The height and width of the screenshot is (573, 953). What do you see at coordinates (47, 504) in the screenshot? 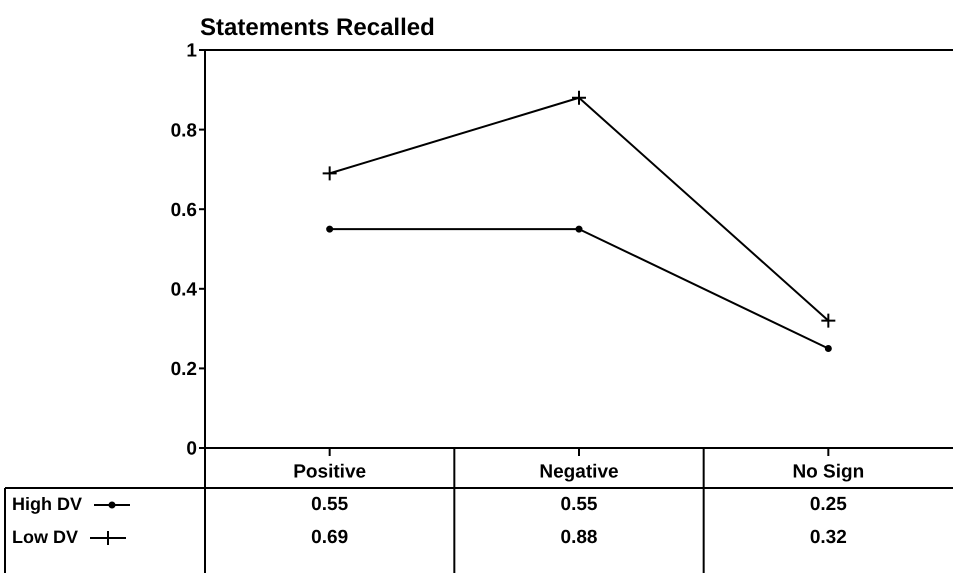
I see `legend-label: High DV` at bounding box center [47, 504].